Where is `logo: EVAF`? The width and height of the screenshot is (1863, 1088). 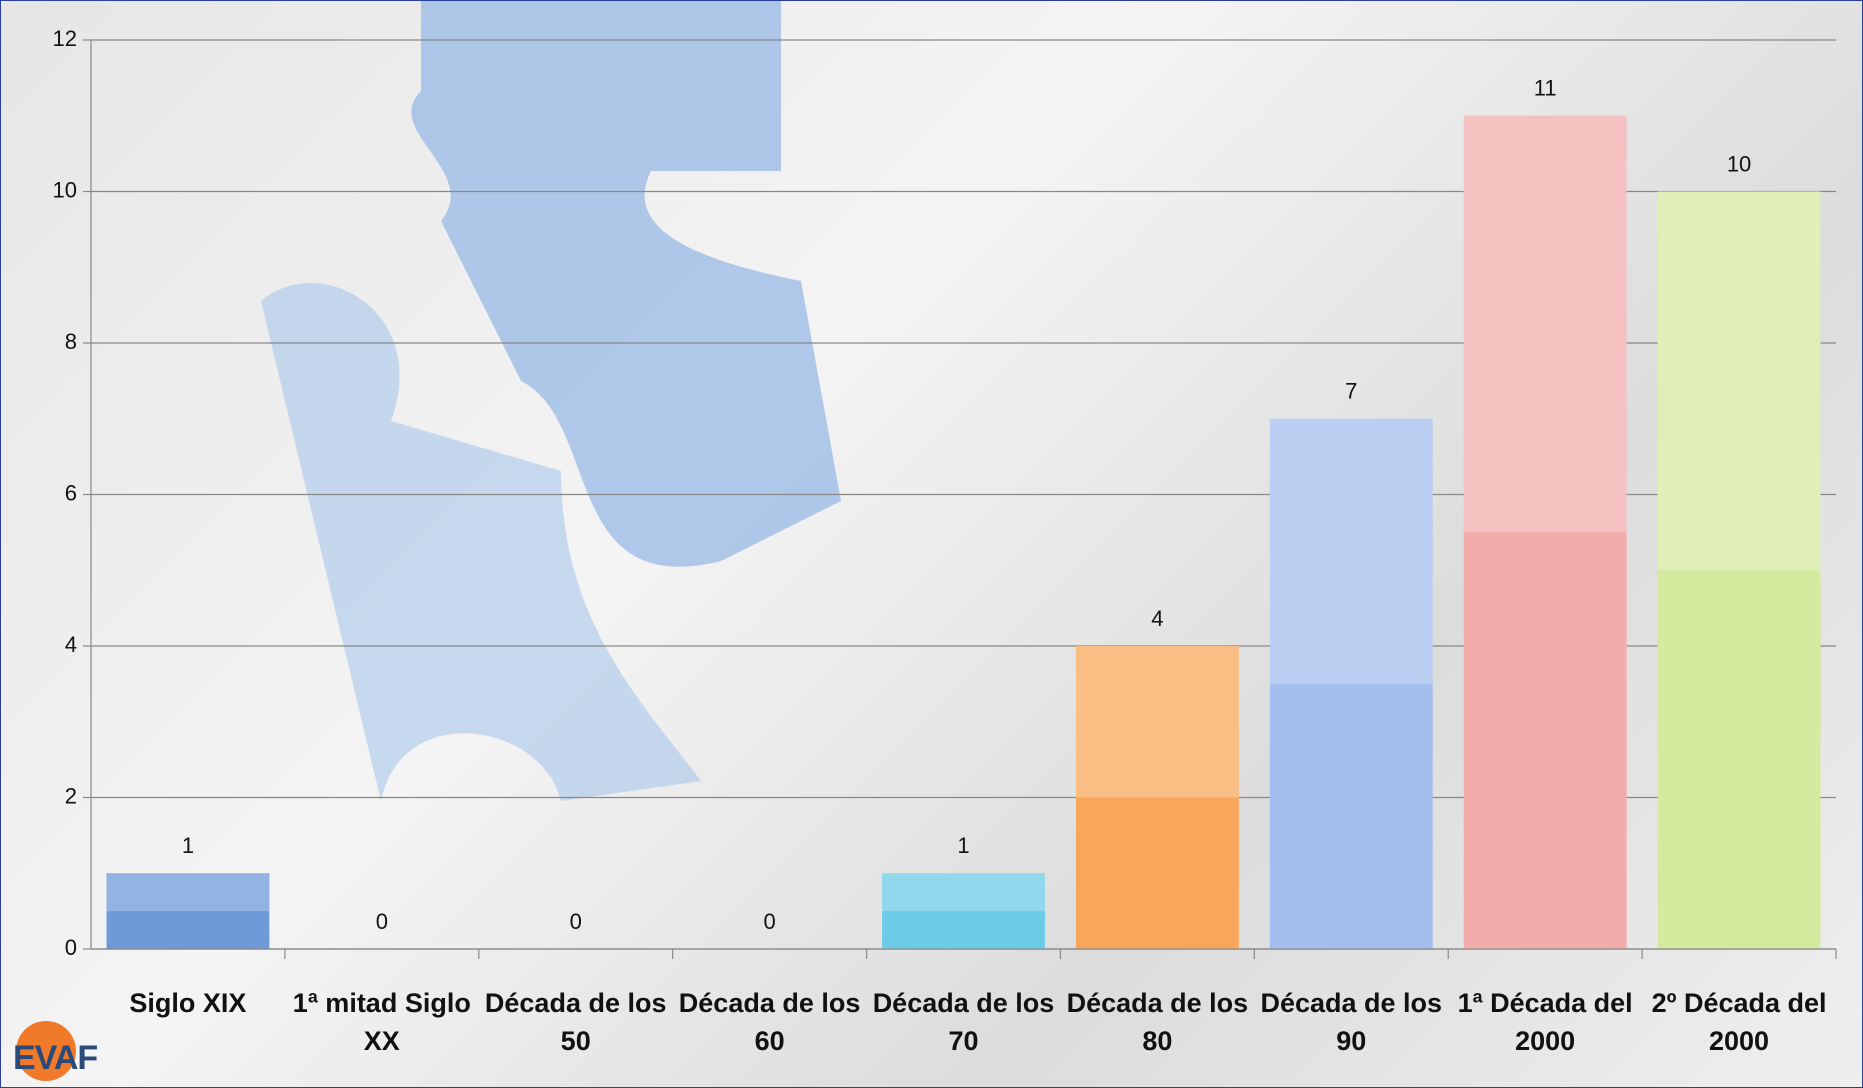
logo: EVAF is located at coordinates (55, 1058).